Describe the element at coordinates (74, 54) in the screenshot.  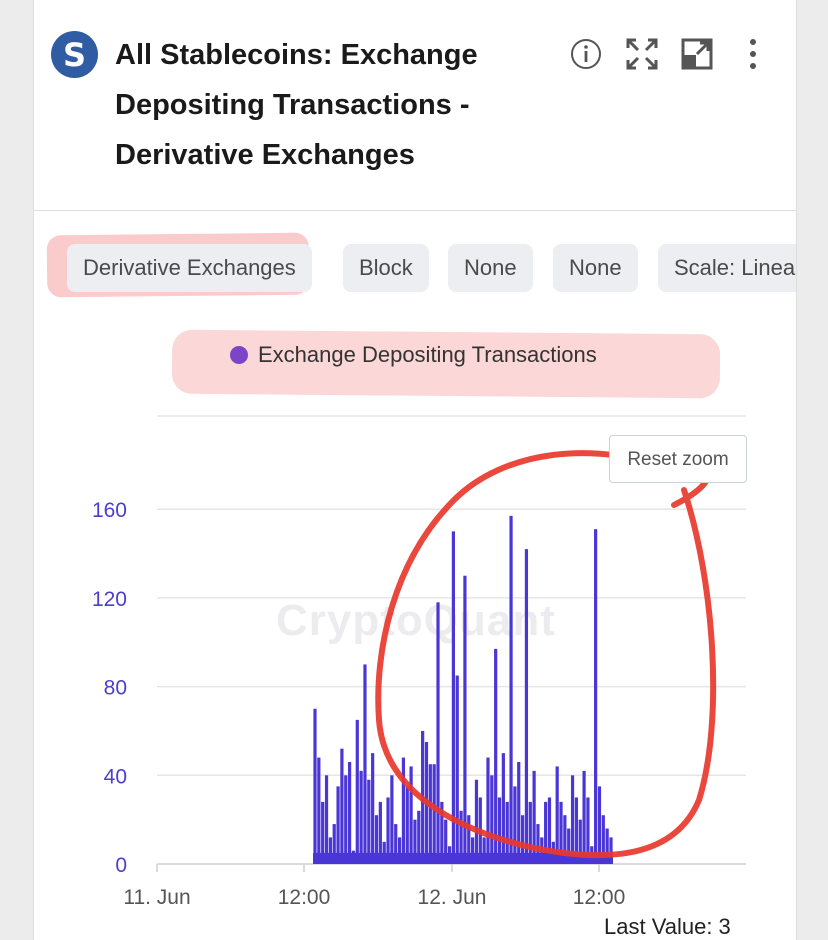
I see `stablecoin-logo: S` at that location.